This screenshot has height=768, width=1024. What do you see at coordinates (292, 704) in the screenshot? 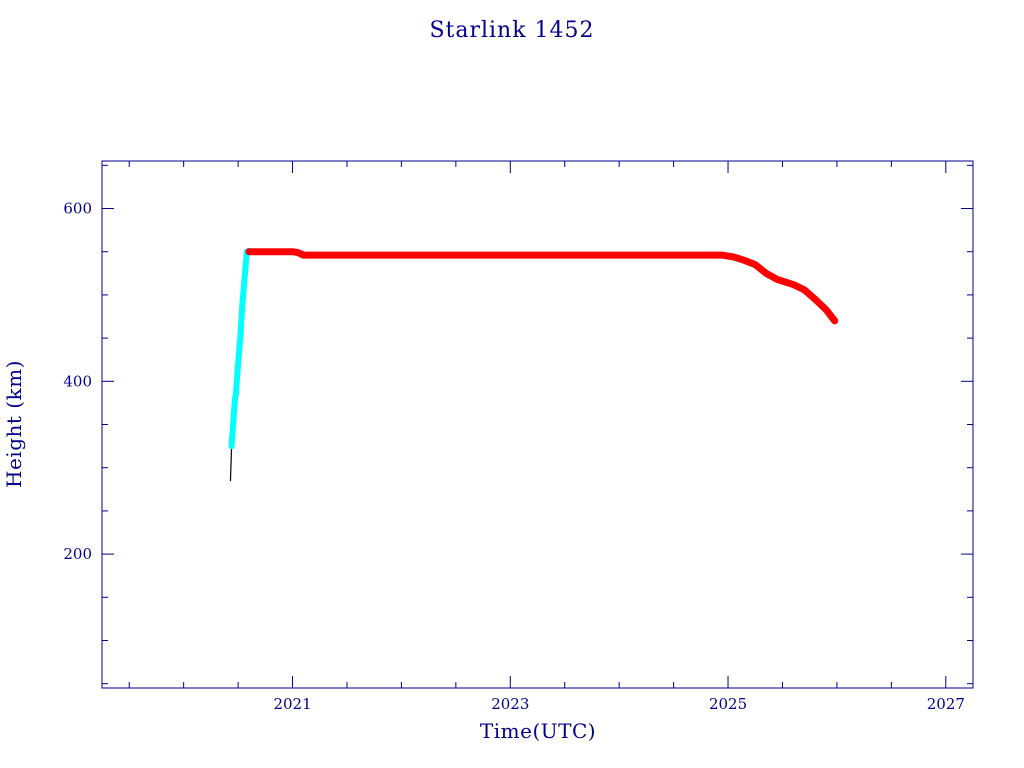
I see `x-tick-label: 2021` at bounding box center [292, 704].